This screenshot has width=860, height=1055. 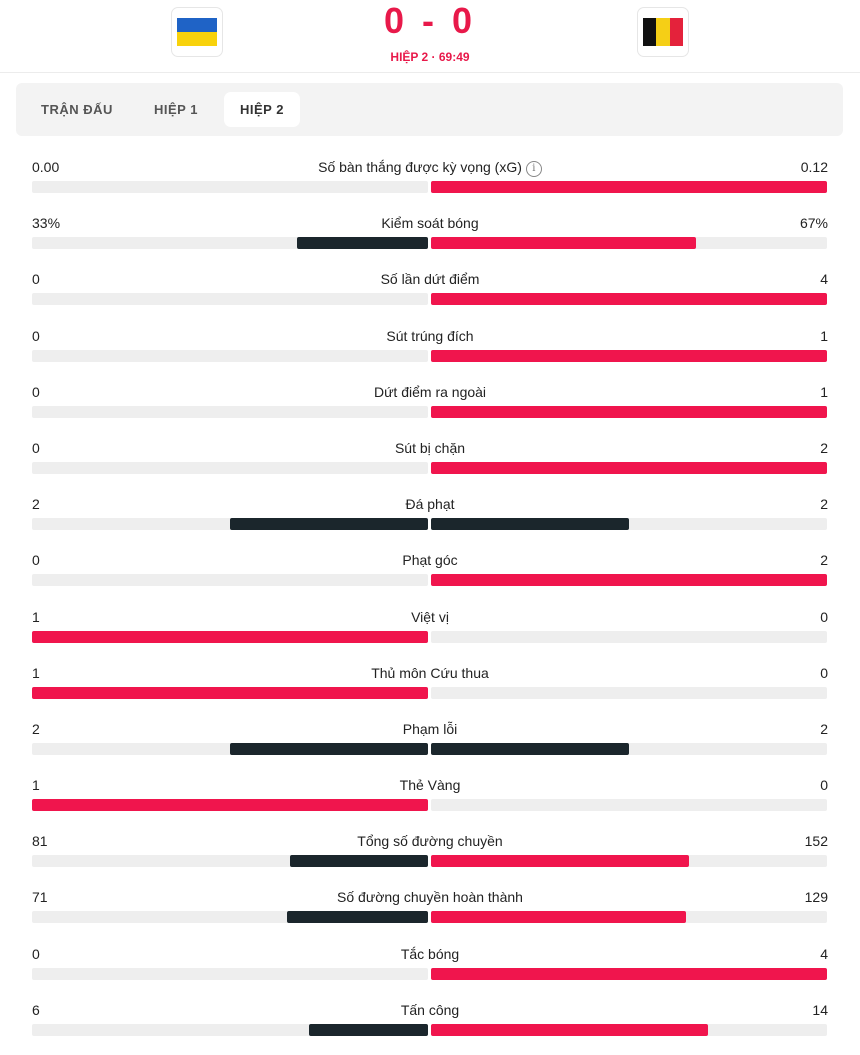 I want to click on stat-row: 81 Tổng số đường chuyền 152, so click(x=430, y=842).